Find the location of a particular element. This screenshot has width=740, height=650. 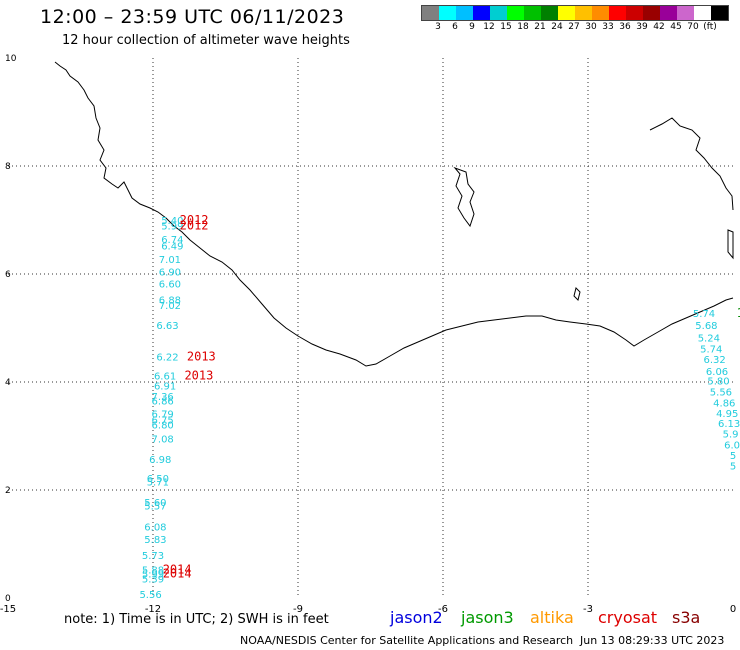

x-tick-label: -15 is located at coordinates (8, 609).